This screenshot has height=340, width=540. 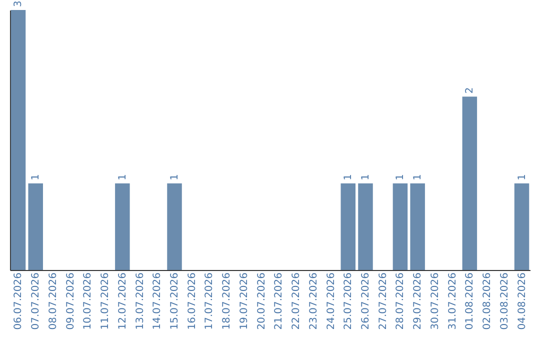 I want to click on x-tick-label: 02.08.2026, so click(x=488, y=301).